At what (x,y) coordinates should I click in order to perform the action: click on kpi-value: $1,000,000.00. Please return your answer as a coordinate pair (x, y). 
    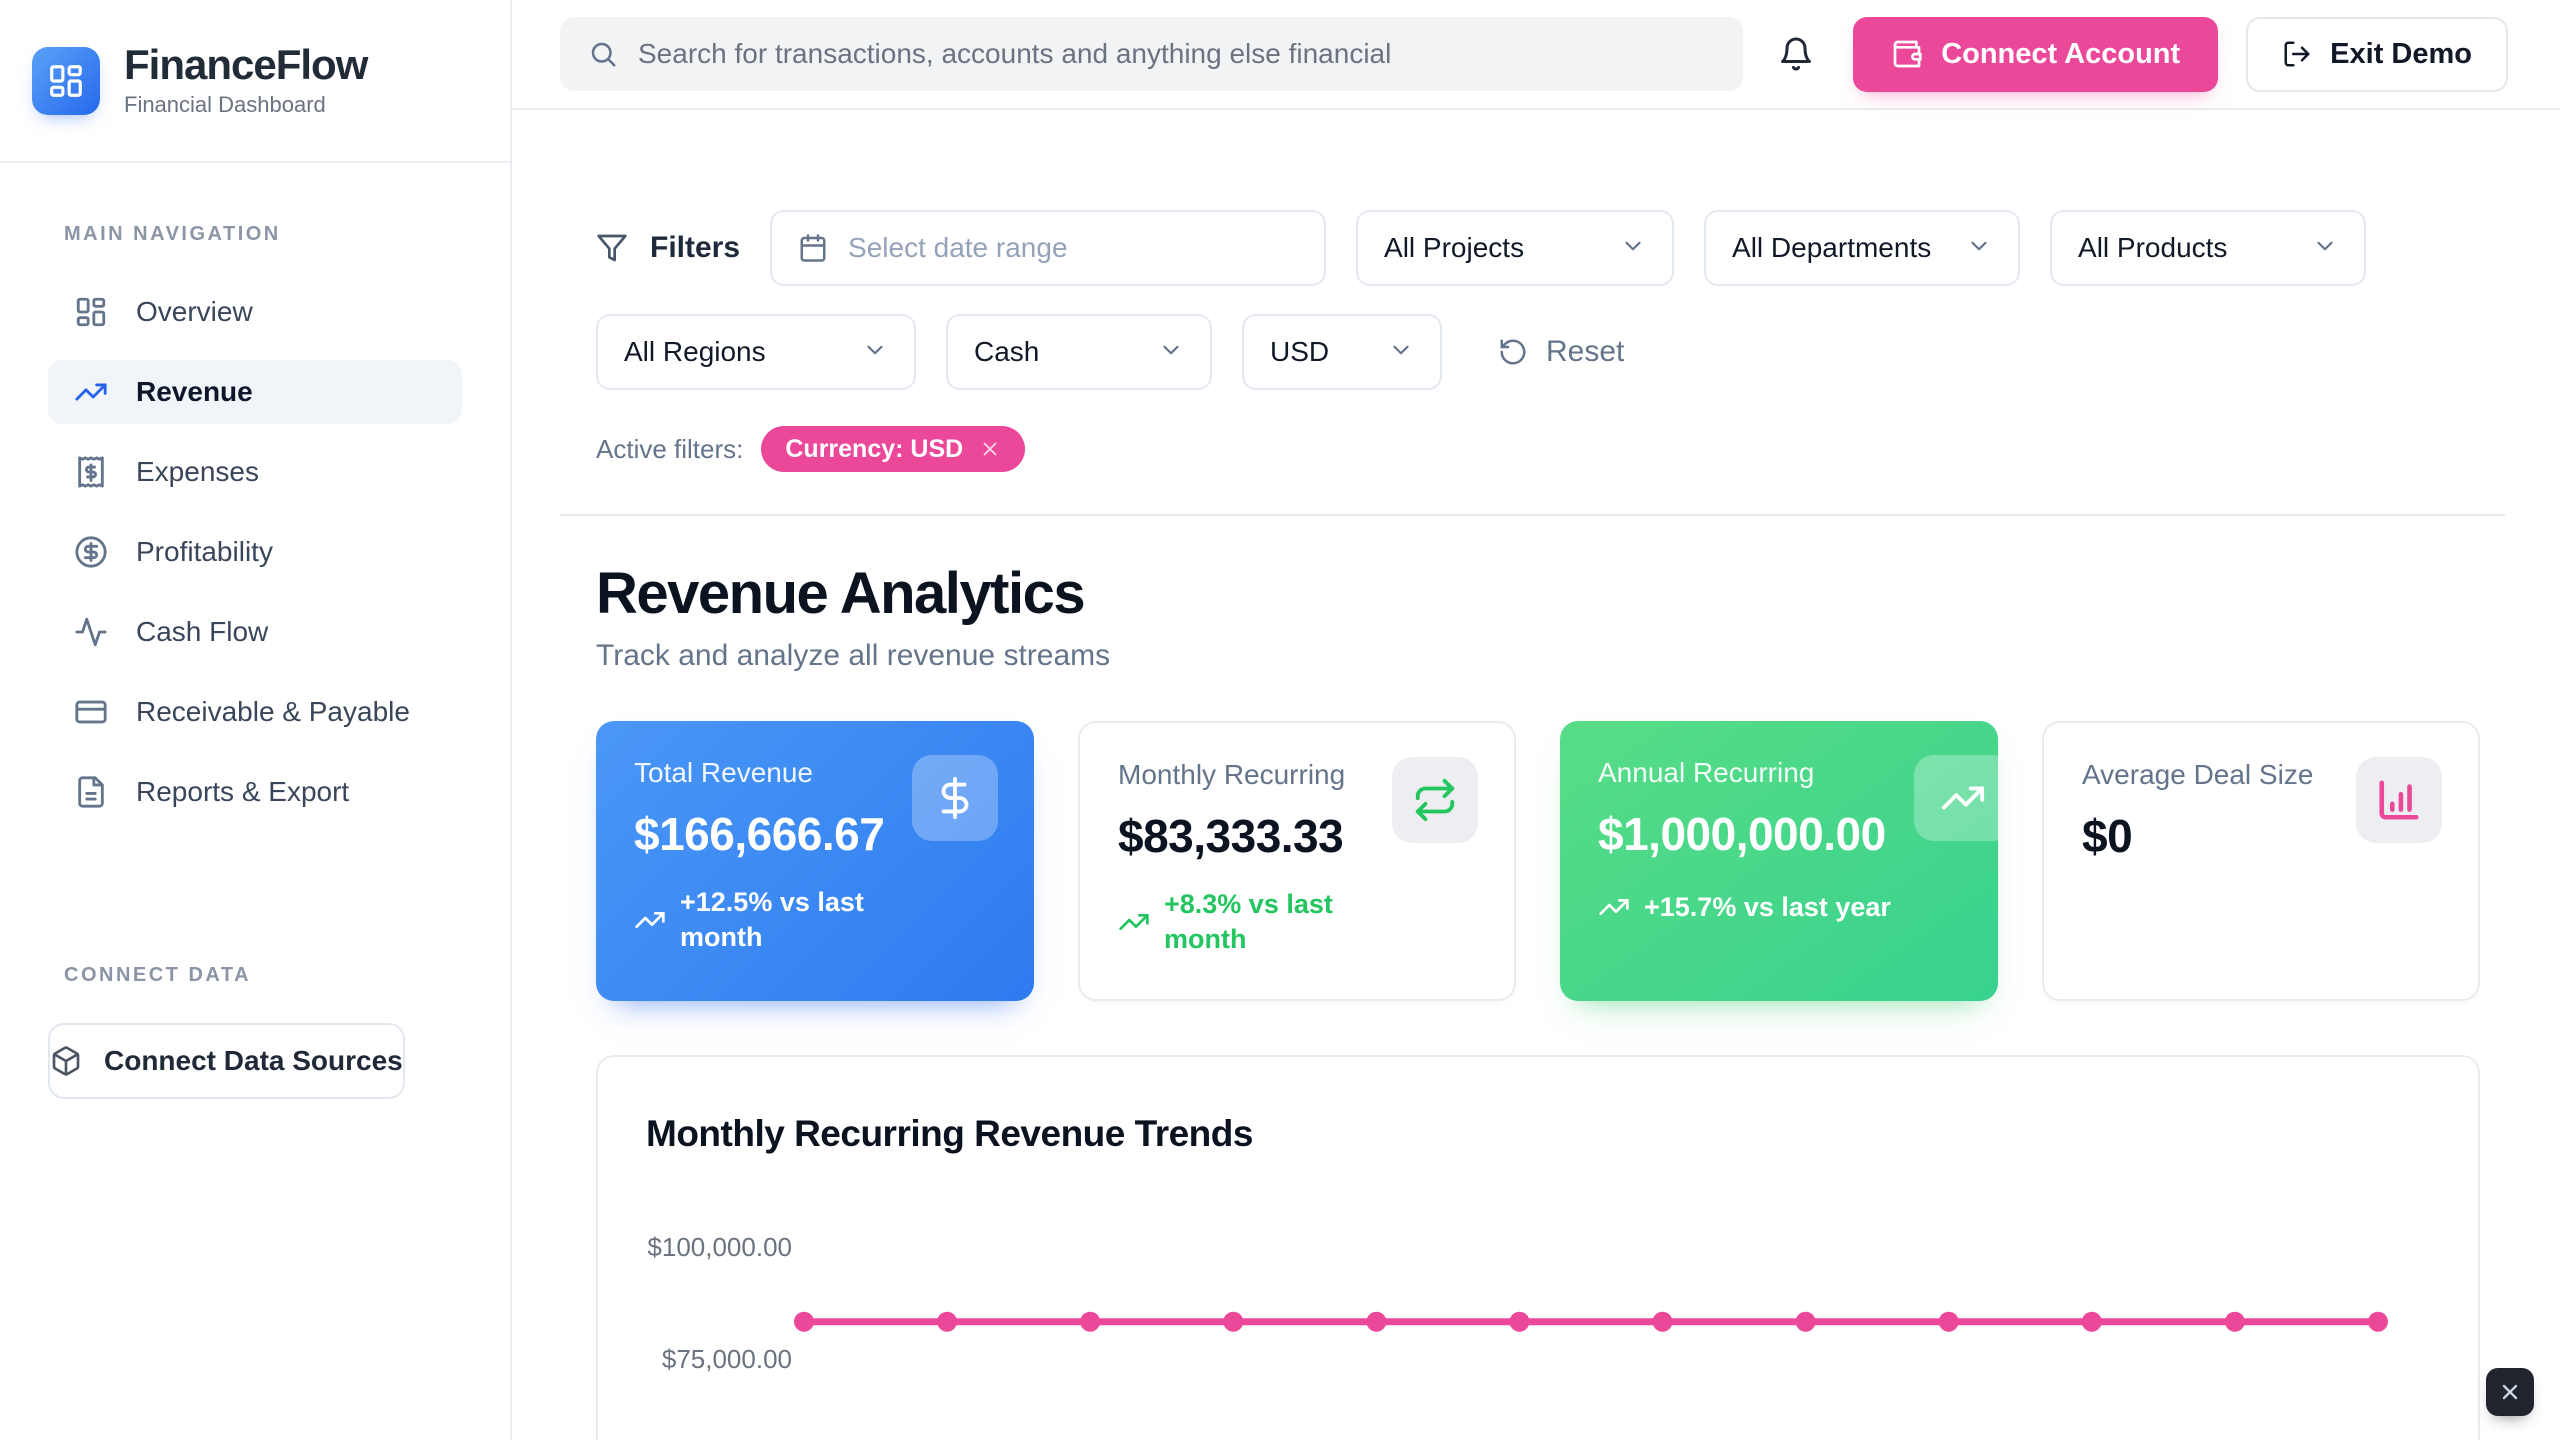
    Looking at the image, I should click on (1742, 834).